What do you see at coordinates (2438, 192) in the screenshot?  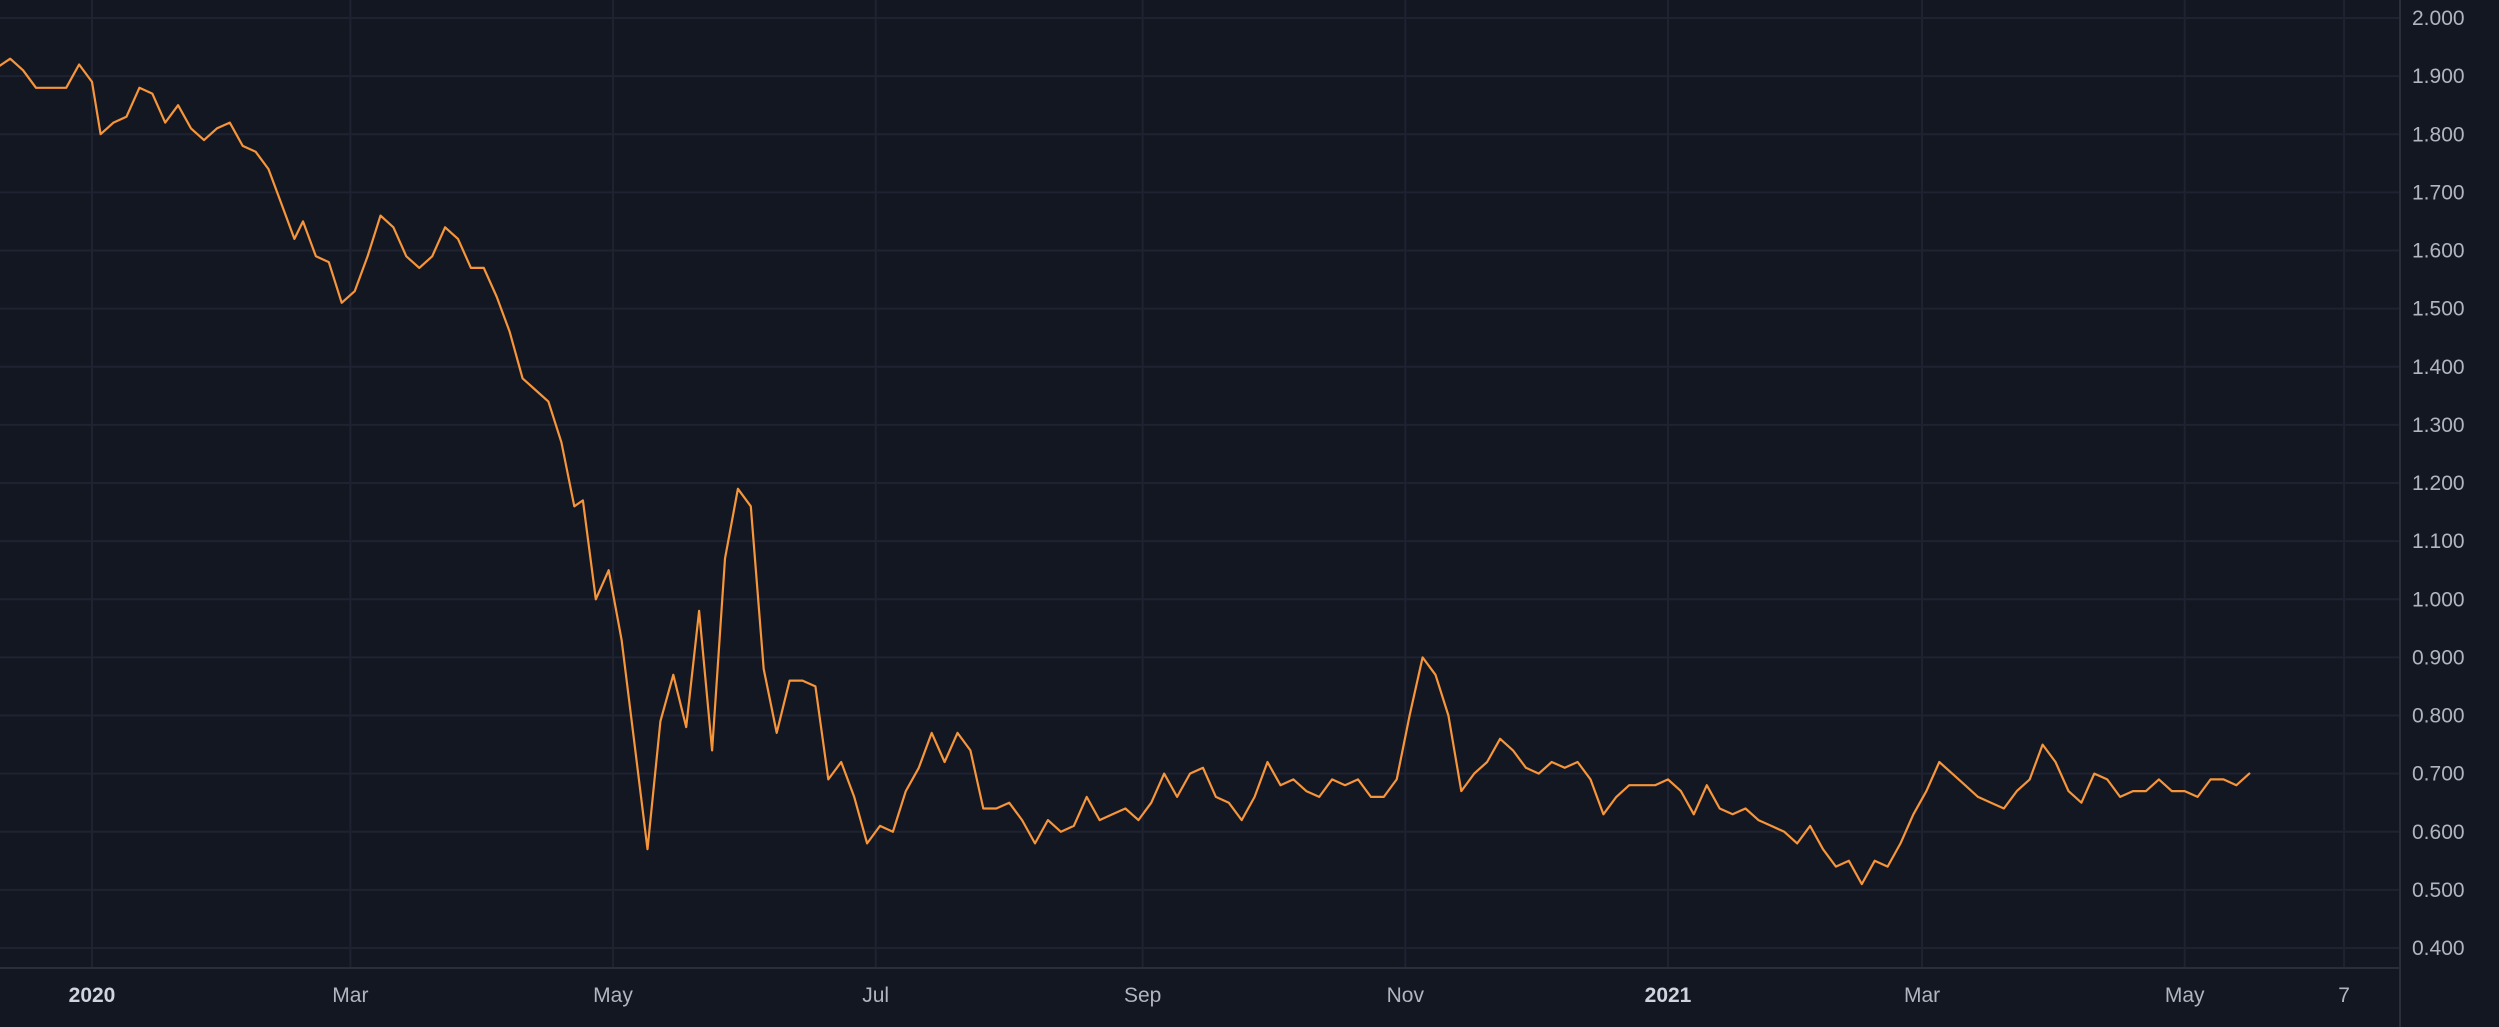 I see `y-tick-label: 1.700` at bounding box center [2438, 192].